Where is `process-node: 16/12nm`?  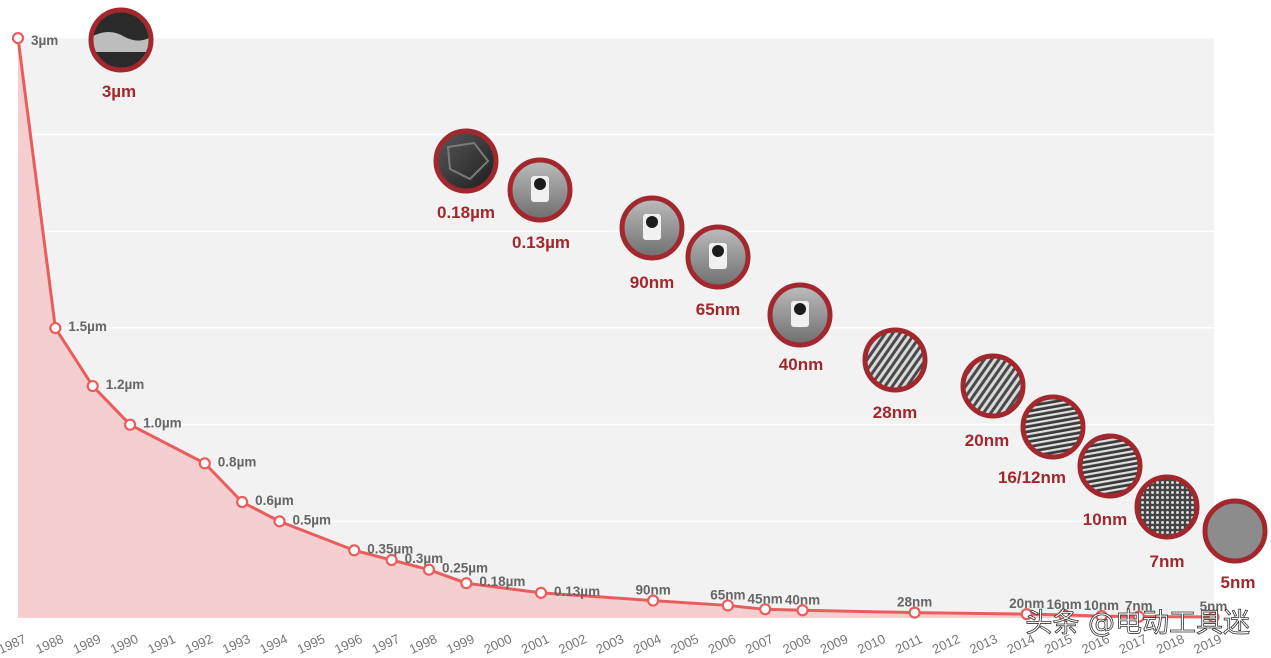
process-node: 16/12nm is located at coordinates (1042, 440).